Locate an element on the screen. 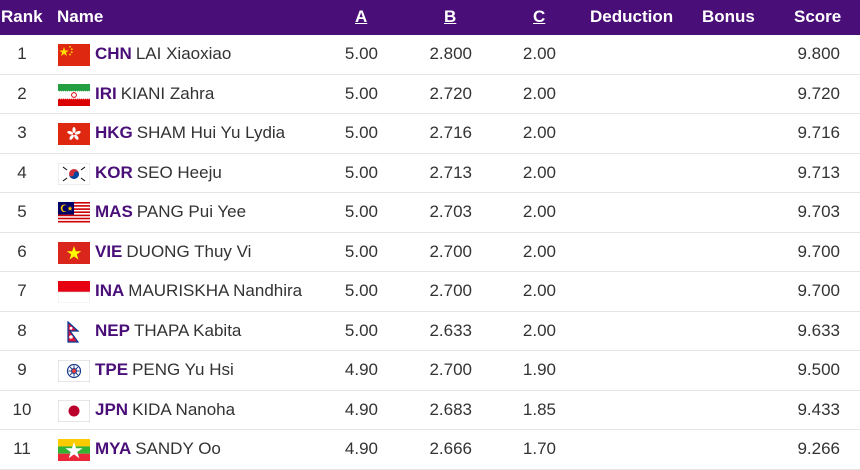 This screenshot has width=860, height=470. table-row: 11 MYA SANDY Oo 4.90 2.666 1.70 9.266 is located at coordinates (430, 450).